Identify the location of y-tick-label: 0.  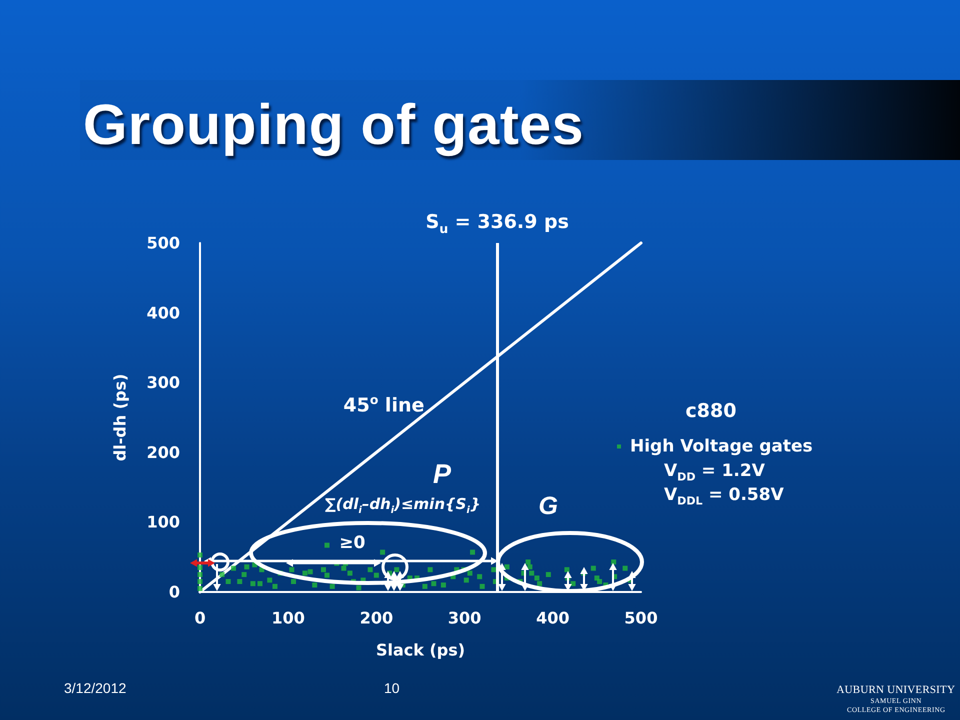
(174, 592).